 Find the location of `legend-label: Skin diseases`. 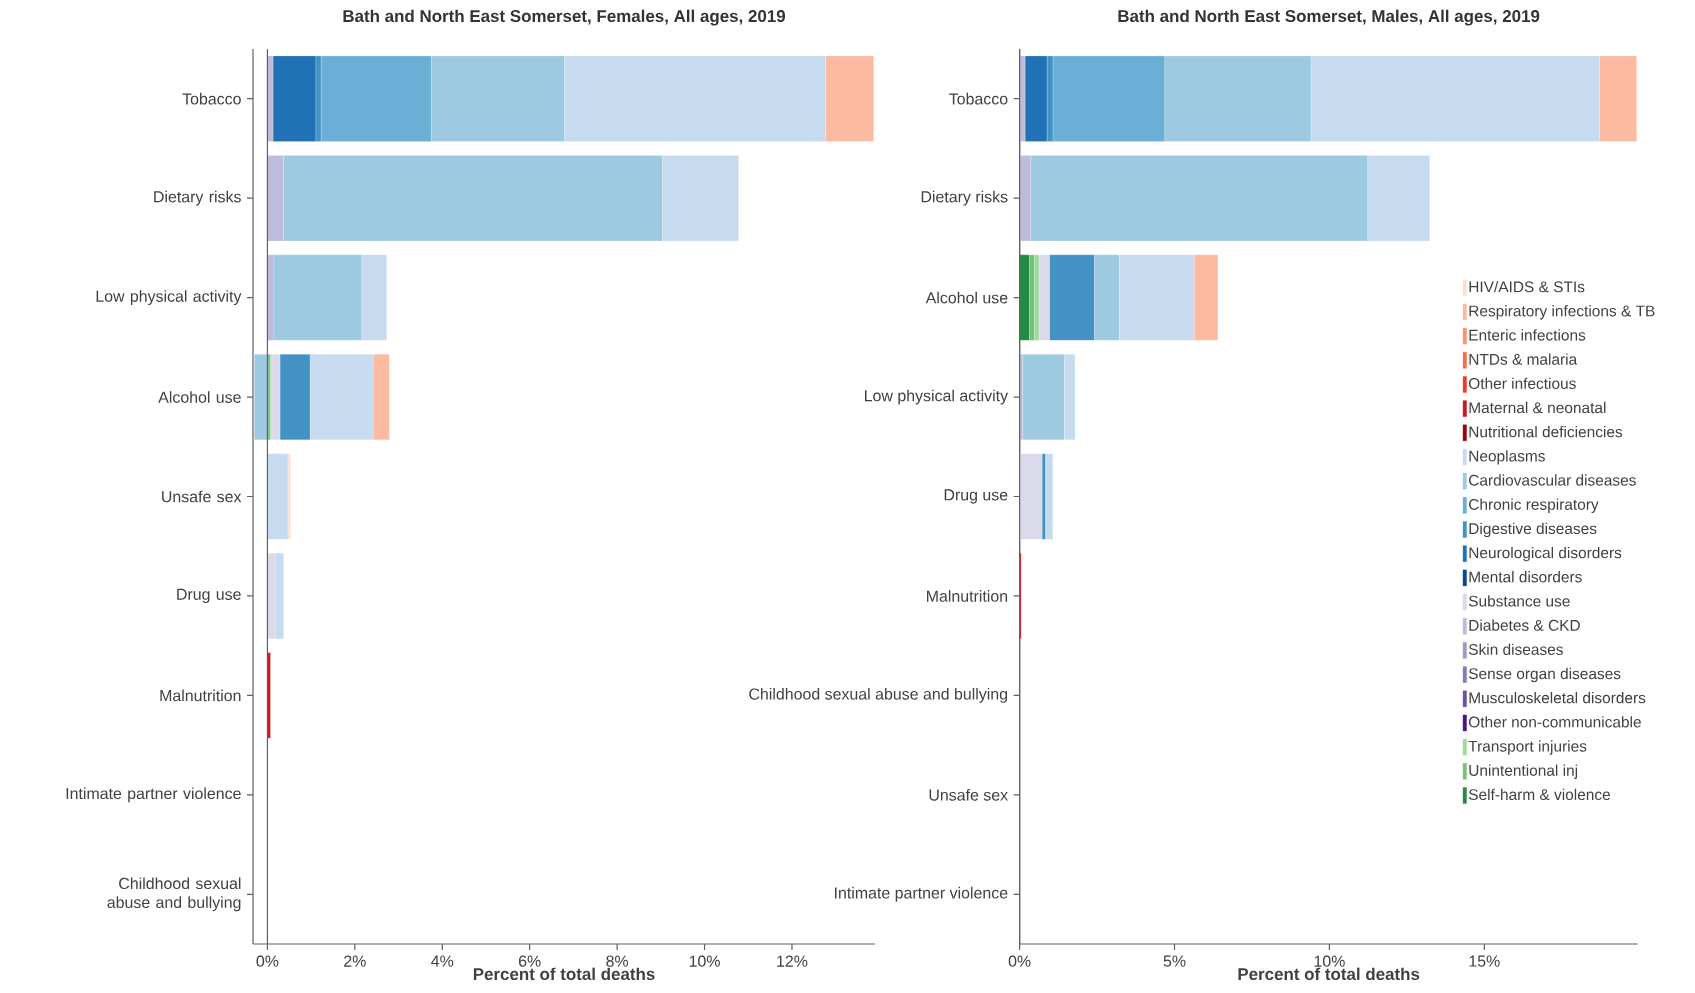

legend-label: Skin diseases is located at coordinates (1515, 649).